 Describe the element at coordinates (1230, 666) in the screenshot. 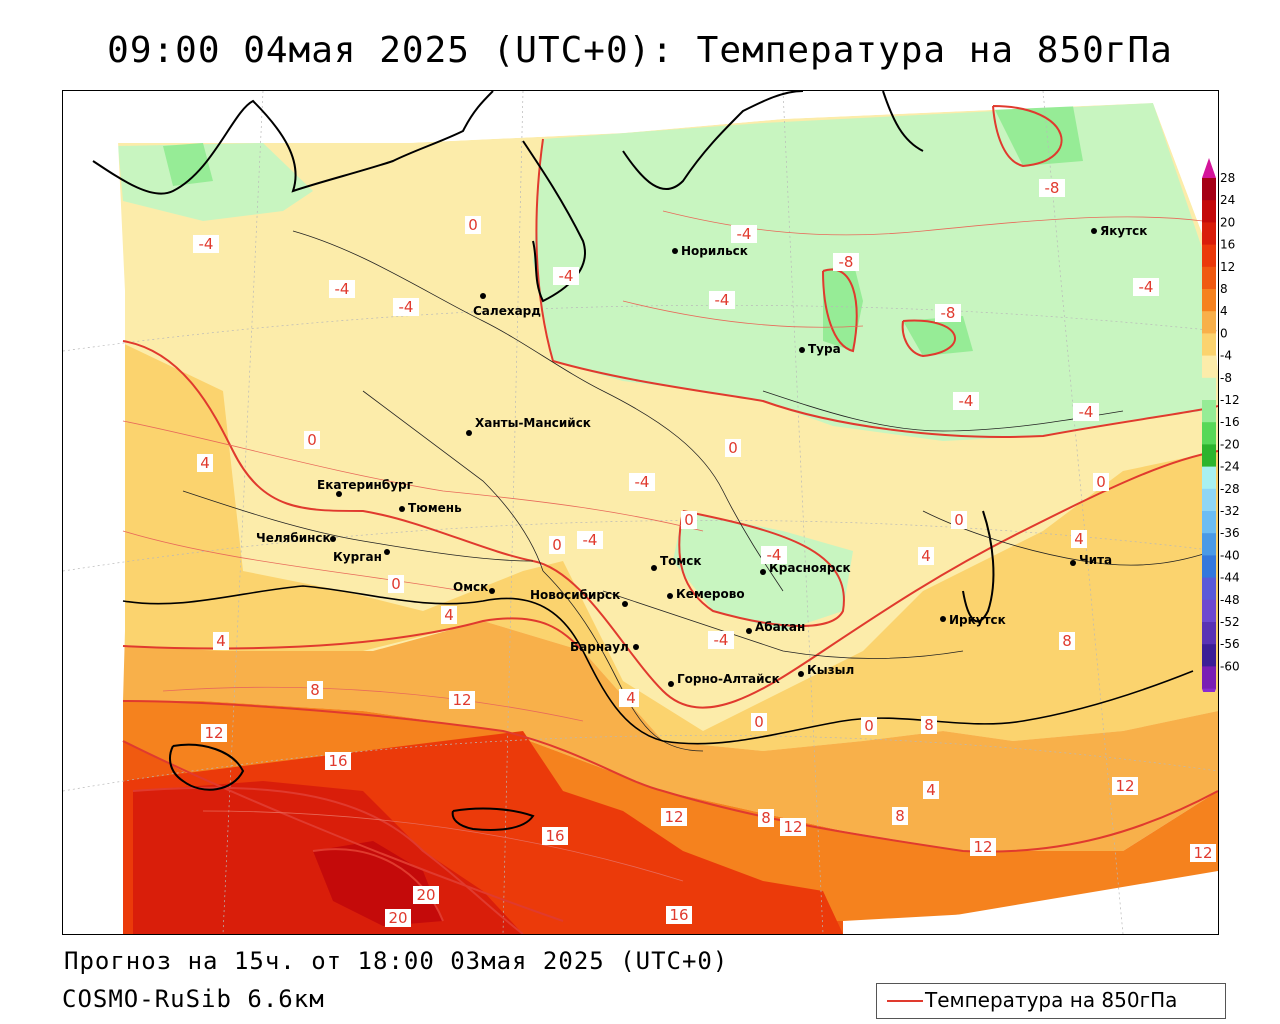

I see `colorbar-tick-label: -60` at that location.